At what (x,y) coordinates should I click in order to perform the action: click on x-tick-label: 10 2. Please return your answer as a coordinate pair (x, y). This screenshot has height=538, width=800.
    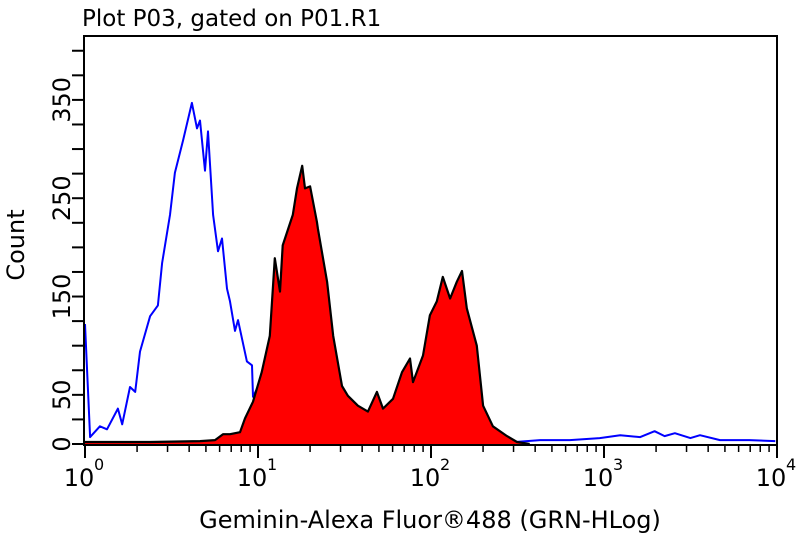
    Looking at the image, I should click on (430, 473).